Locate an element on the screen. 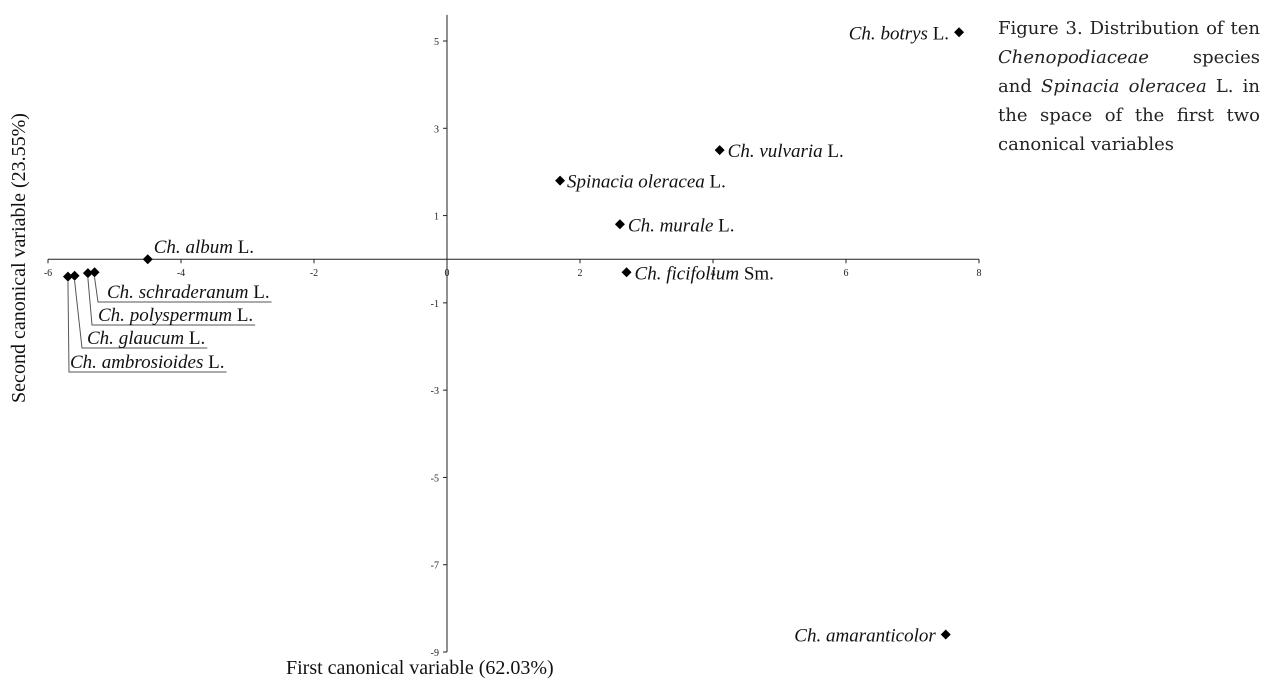 Image resolution: width=1263 pixels, height=684 pixels. point-label: Ch. amaranticolor is located at coordinates (865, 636).